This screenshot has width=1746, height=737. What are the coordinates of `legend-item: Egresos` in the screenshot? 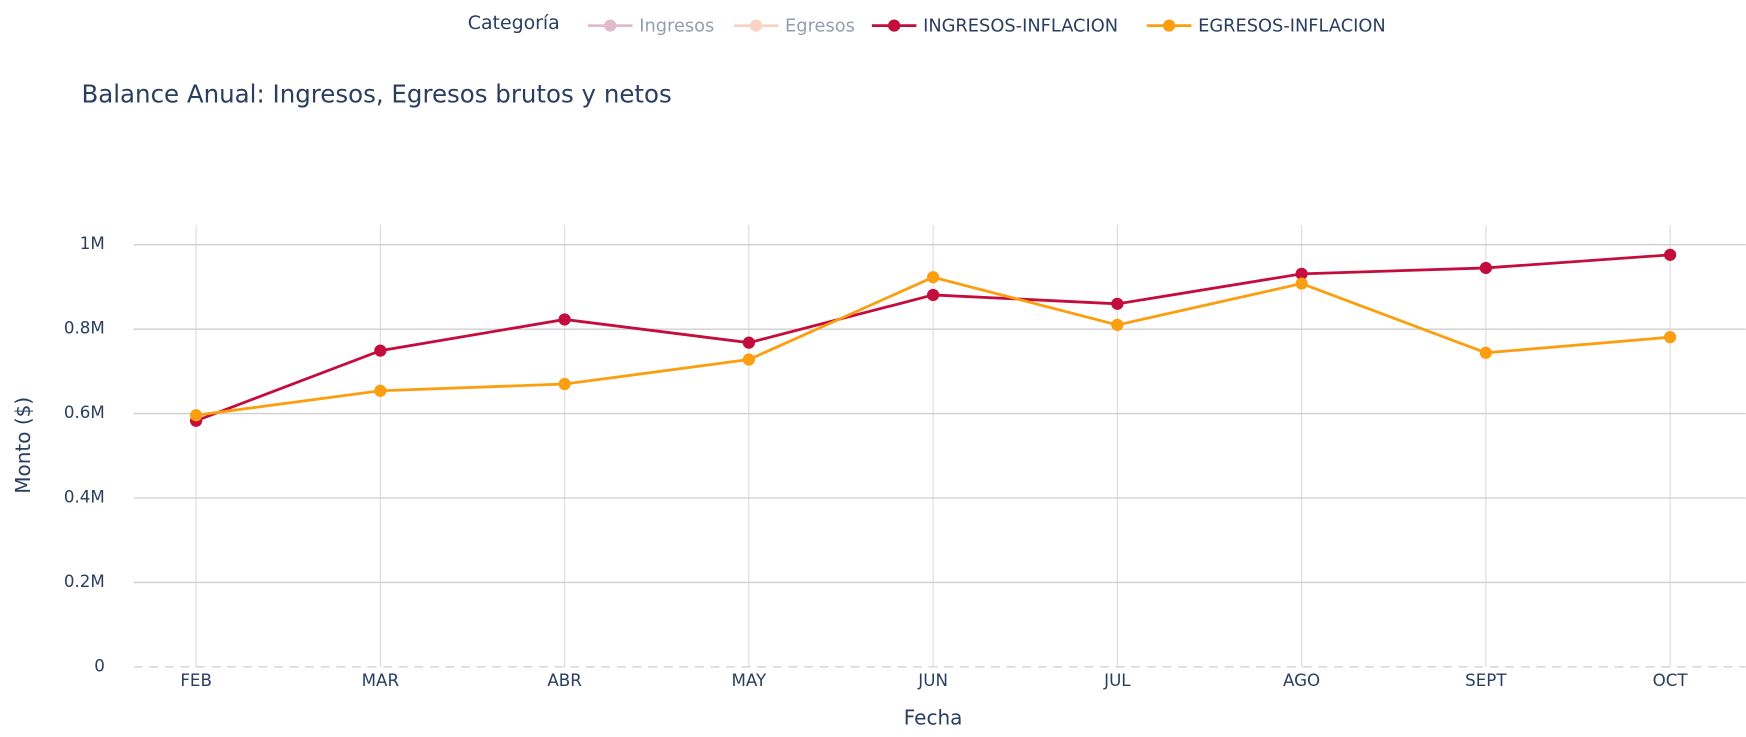 It's located at (794, 26).